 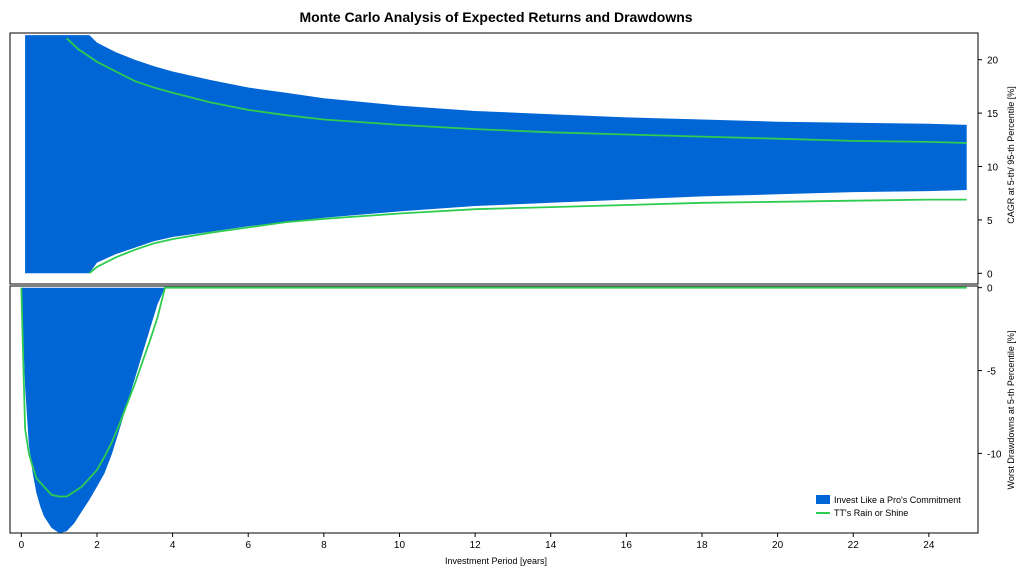 What do you see at coordinates (324, 545) in the screenshot?
I see `x-tick-label: 8` at bounding box center [324, 545].